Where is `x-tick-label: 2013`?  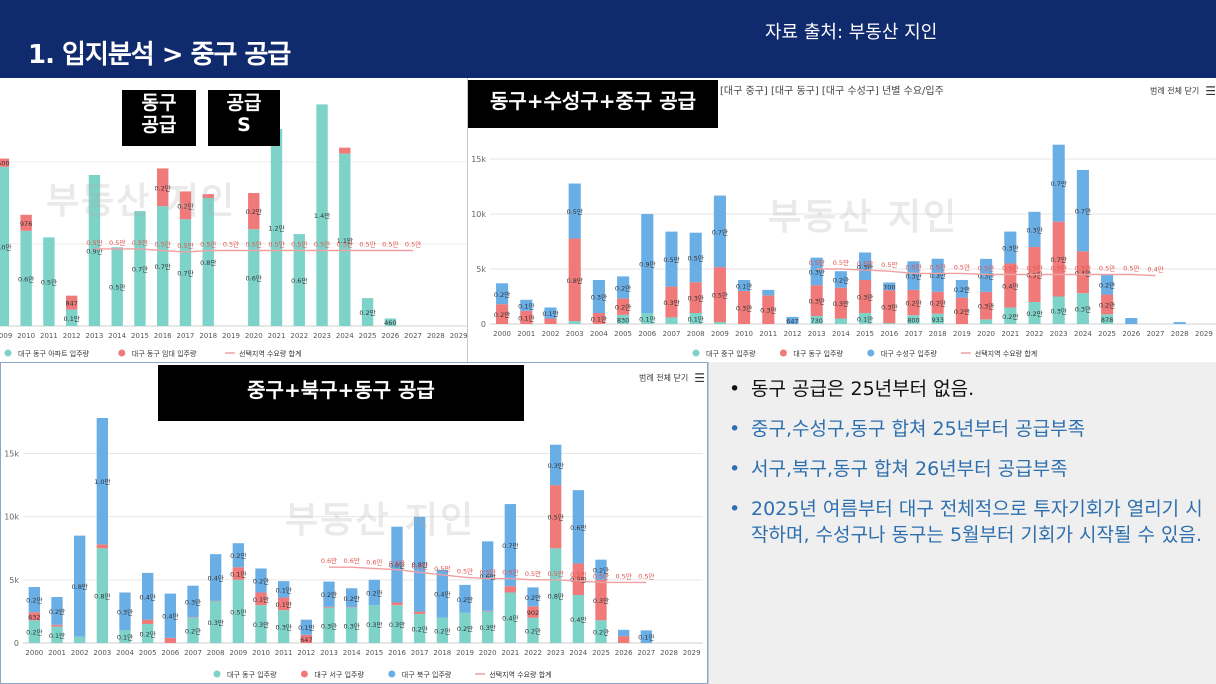
x-tick-label: 2013 is located at coordinates (817, 334).